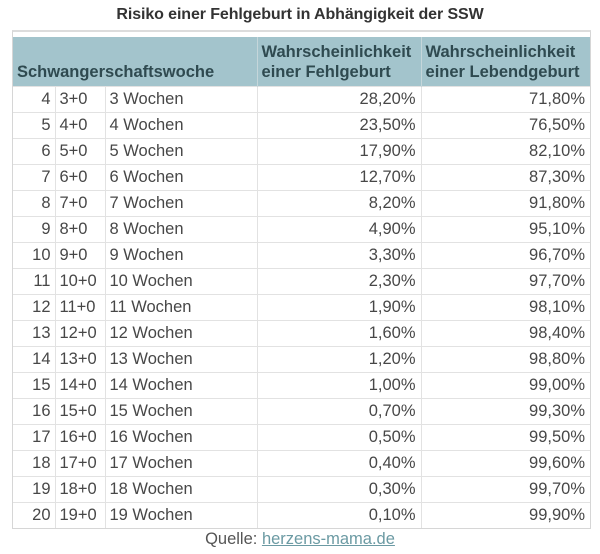 This screenshot has height=554, width=600. Describe the element at coordinates (505, 489) in the screenshot. I see `cell-livebirth: 99,70%` at that location.